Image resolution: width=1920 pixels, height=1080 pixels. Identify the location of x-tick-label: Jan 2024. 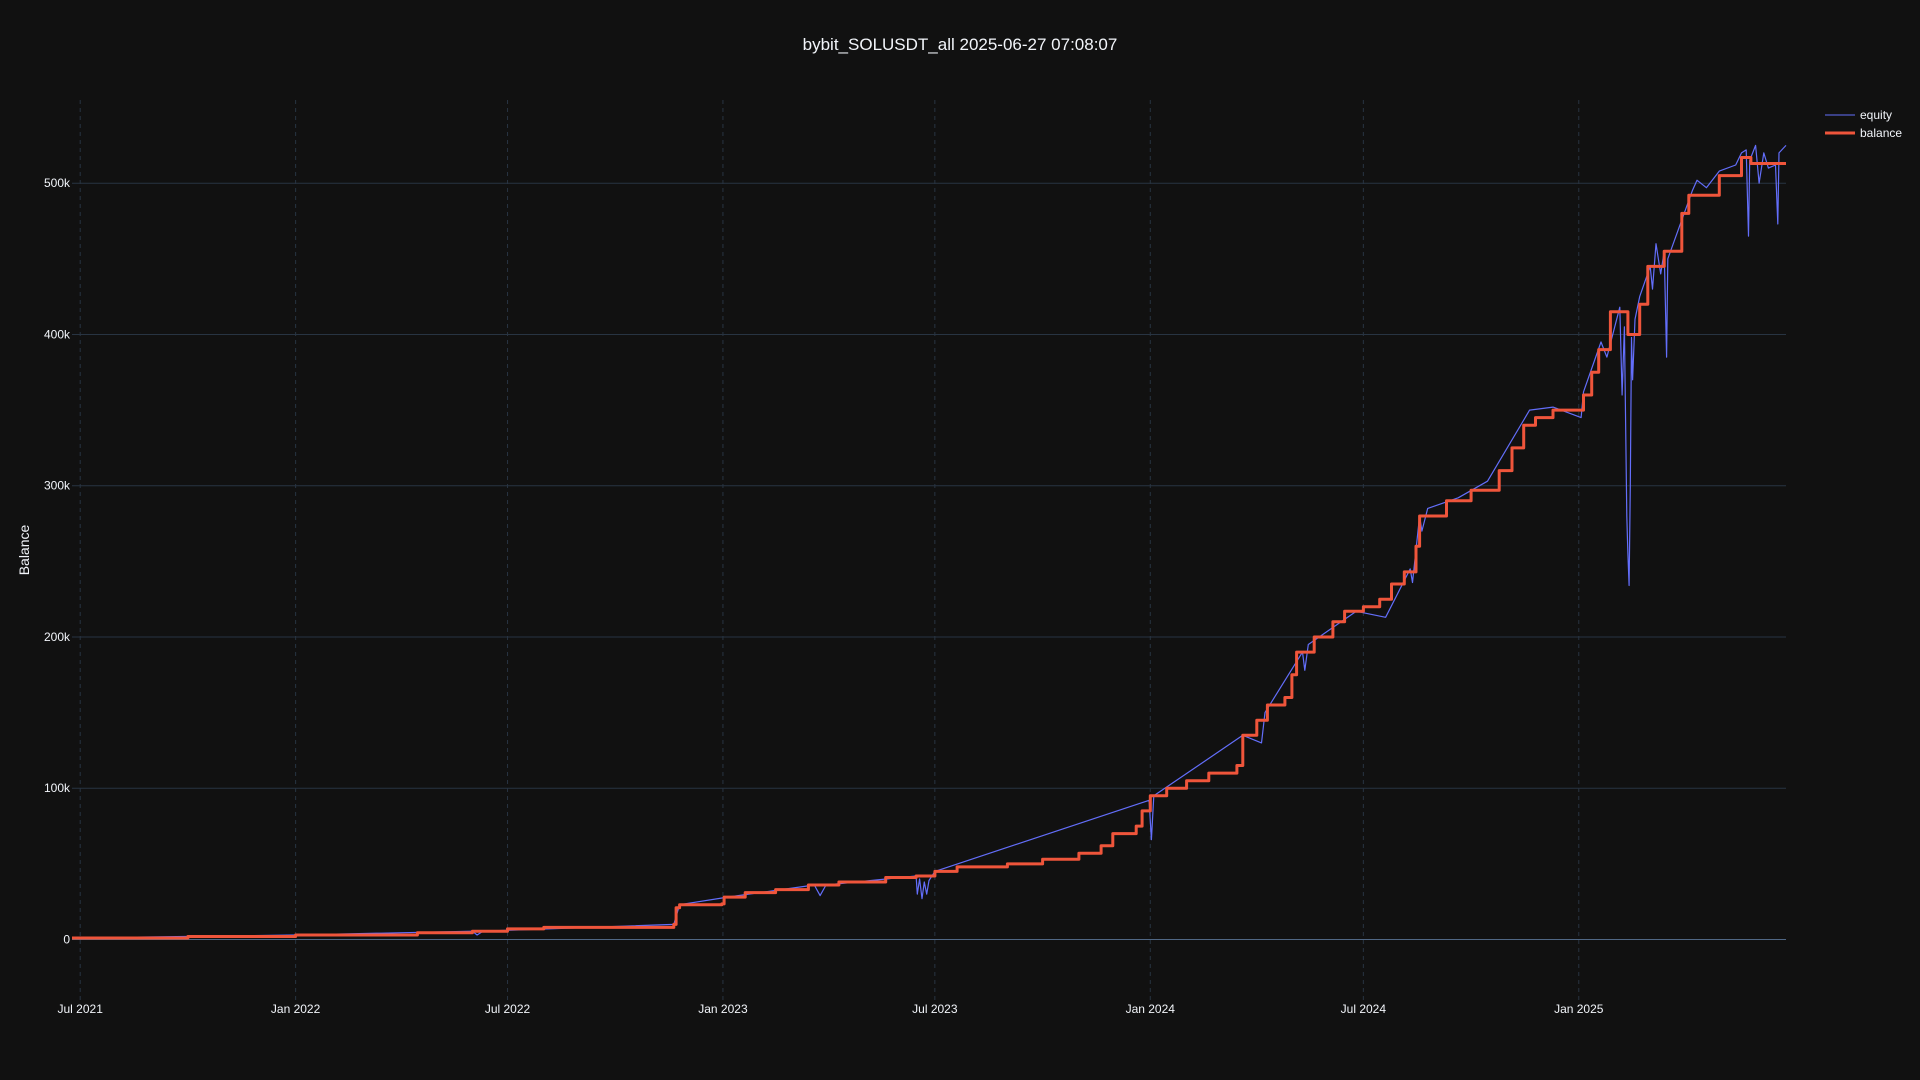
(1151, 1009).